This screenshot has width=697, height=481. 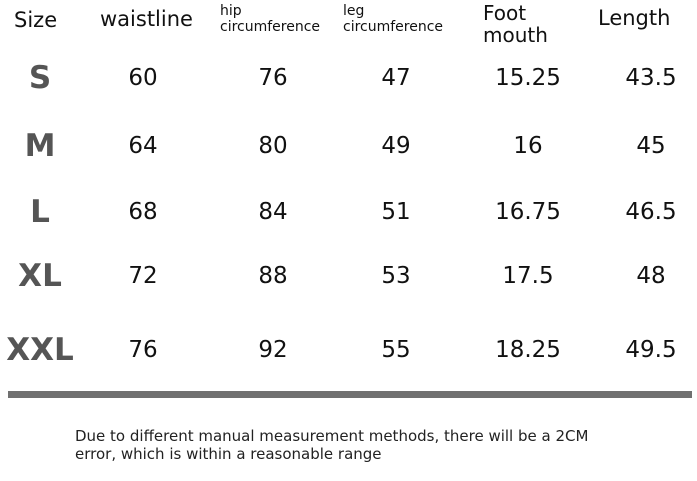 I want to click on divider, so click(x=350, y=394).